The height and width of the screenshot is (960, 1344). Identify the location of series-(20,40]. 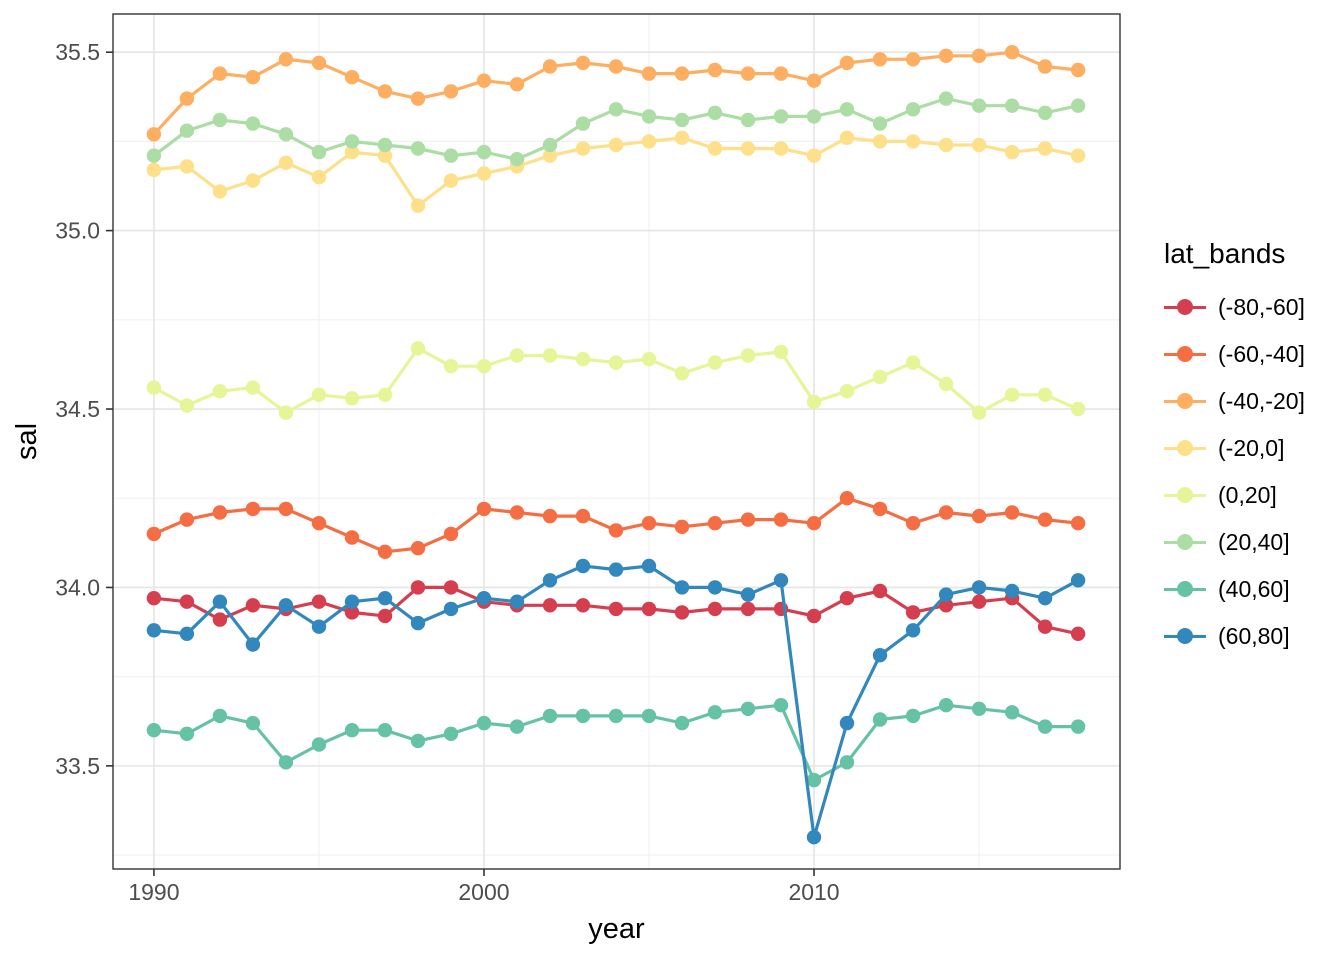
(616, 129).